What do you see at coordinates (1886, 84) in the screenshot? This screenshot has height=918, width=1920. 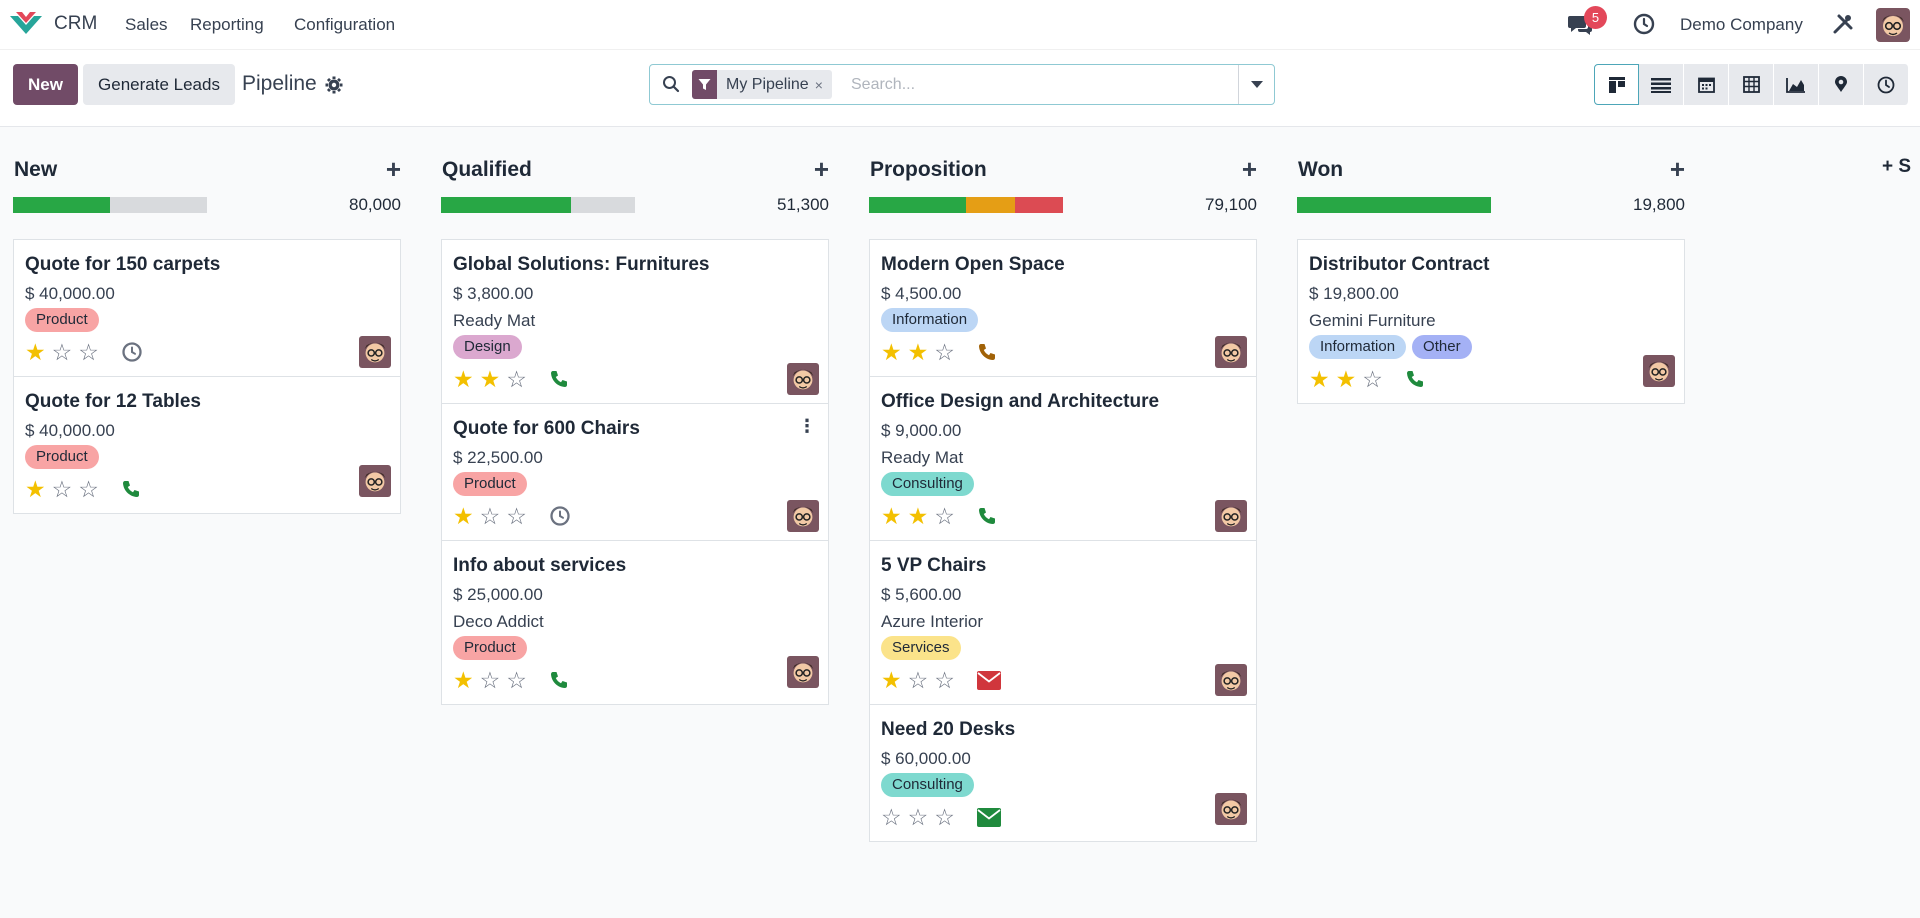 I see `activity-view-icon` at bounding box center [1886, 84].